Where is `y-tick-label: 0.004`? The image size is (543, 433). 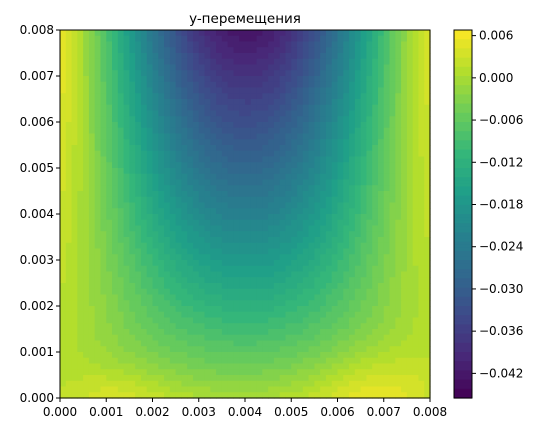 y-tick-label: 0.004 is located at coordinates (37, 214).